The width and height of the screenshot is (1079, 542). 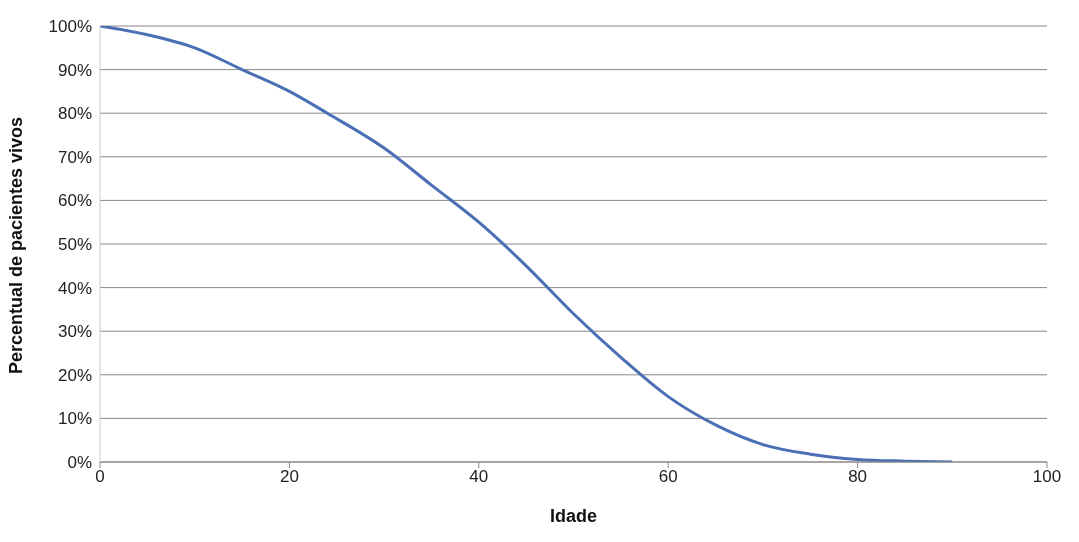 I want to click on y-axis-title: Percentual de pacientes vivos, so click(x=16, y=245).